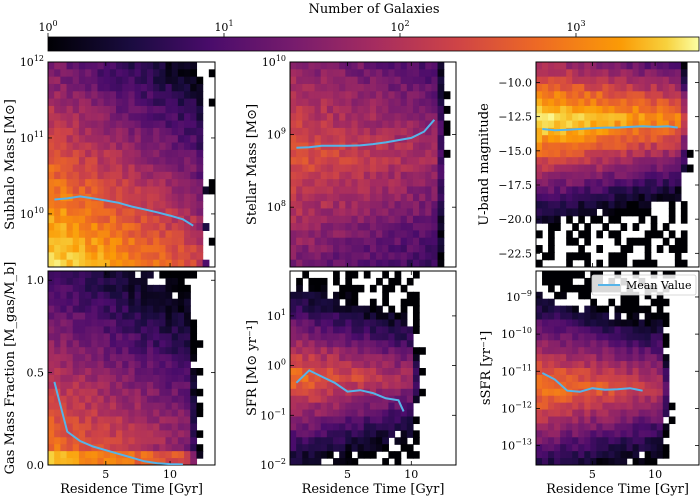 The image size is (700, 500). Describe the element at coordinates (484, 164) in the screenshot. I see `y-axis-label: U-band magnitude` at that location.